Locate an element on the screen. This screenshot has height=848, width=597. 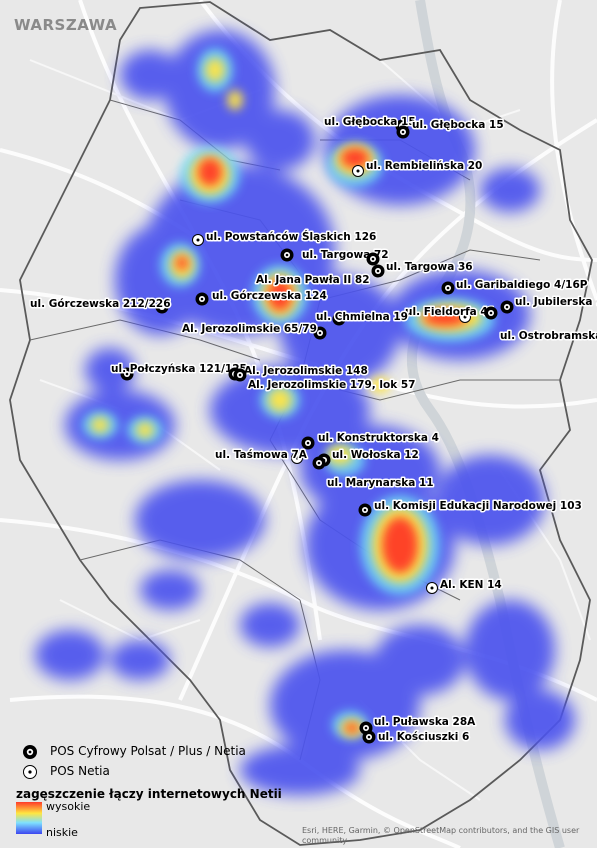
legend-row-netia: POS Netia is located at coordinates (172, 772).